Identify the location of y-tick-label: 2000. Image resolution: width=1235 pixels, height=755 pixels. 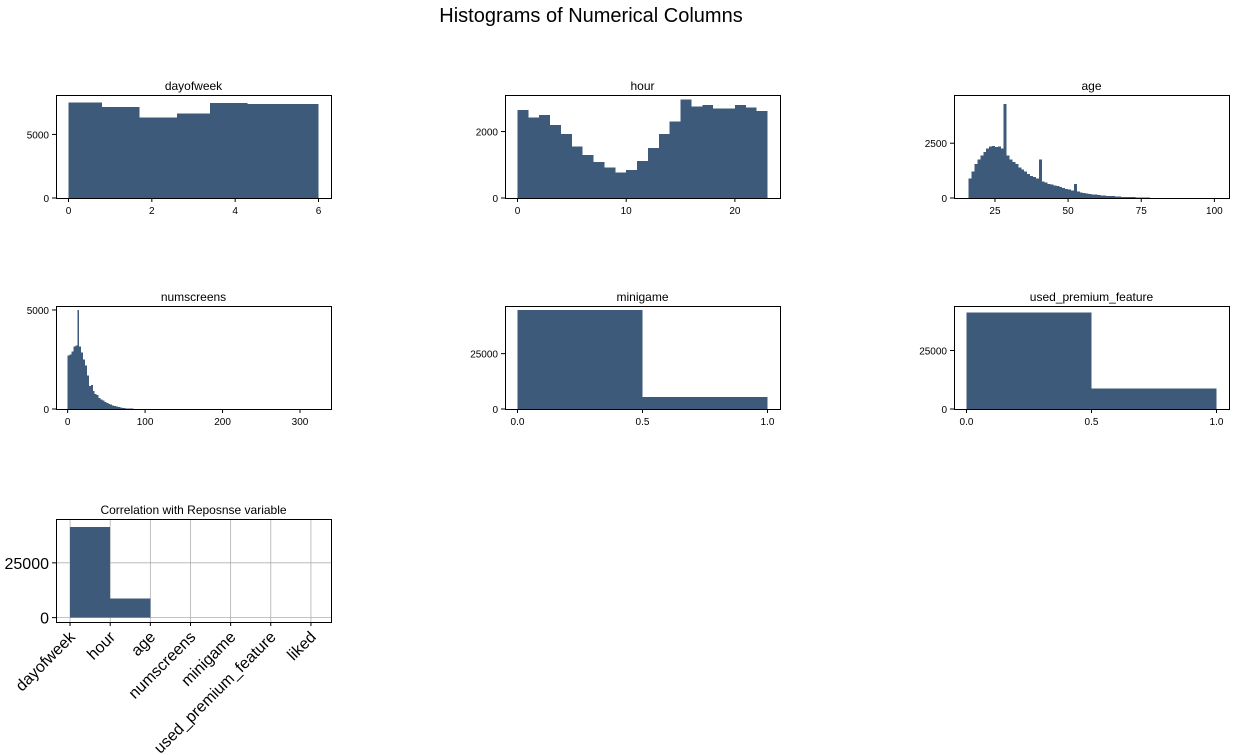
(487, 133).